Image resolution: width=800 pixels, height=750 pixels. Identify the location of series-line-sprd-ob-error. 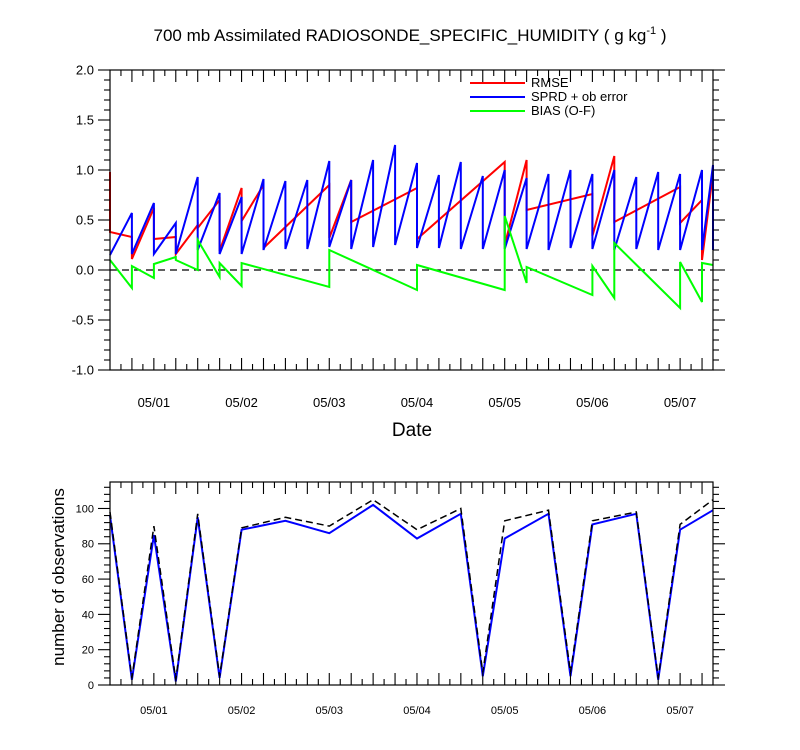
(411, 201).